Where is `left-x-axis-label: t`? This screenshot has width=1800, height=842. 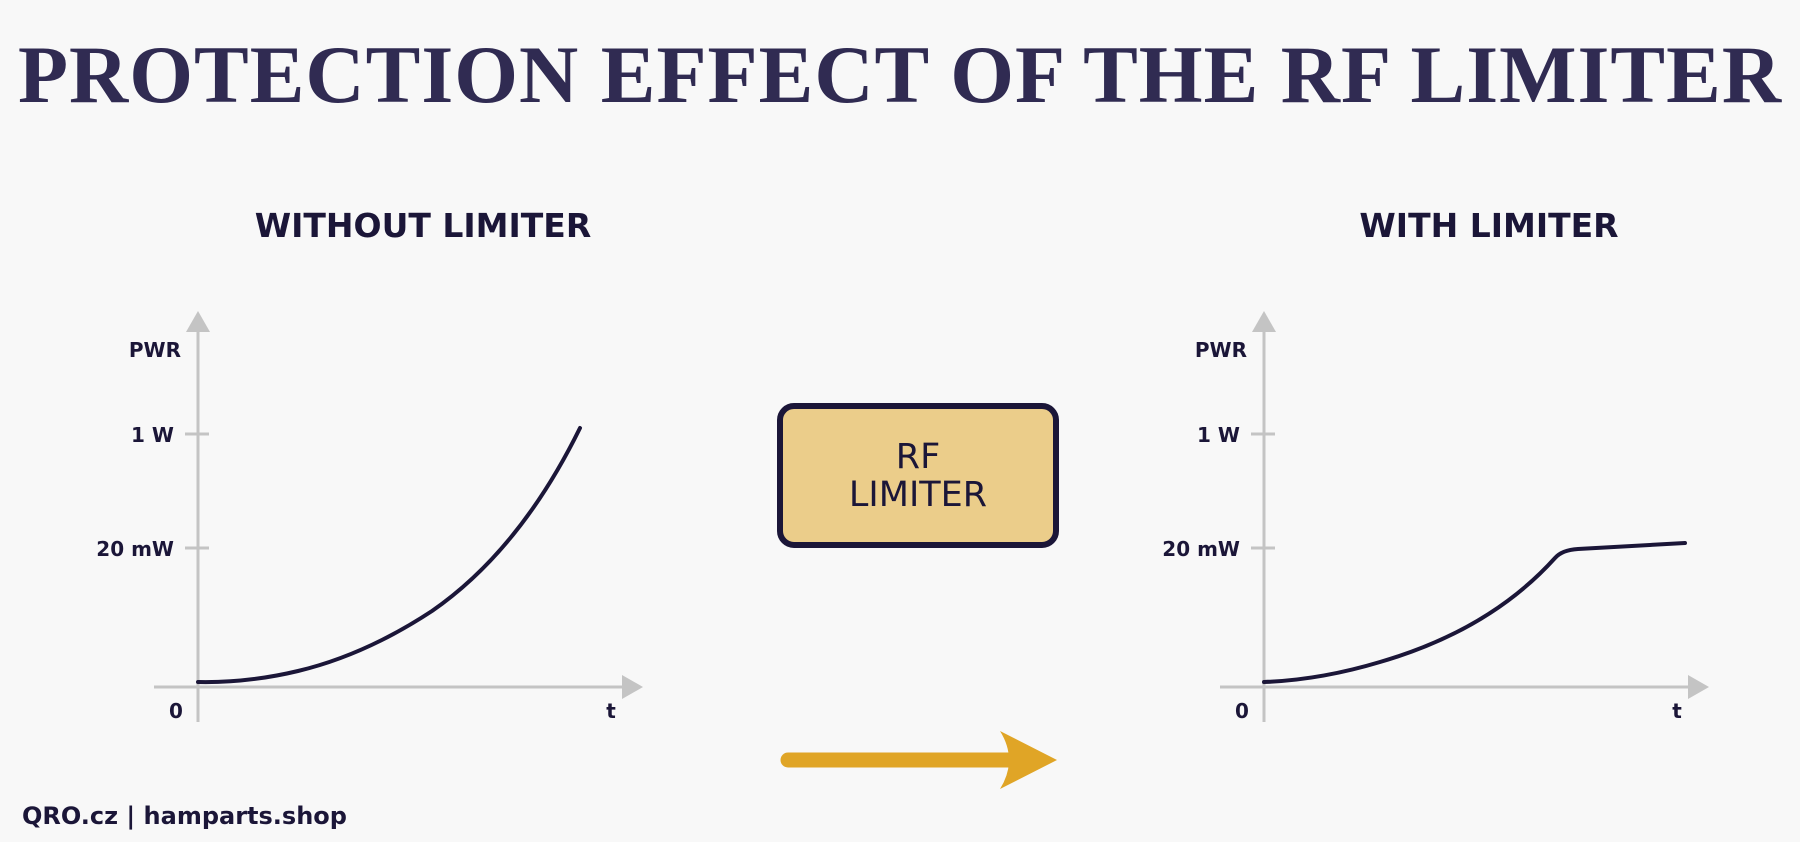 left-x-axis-label: t is located at coordinates (611, 711).